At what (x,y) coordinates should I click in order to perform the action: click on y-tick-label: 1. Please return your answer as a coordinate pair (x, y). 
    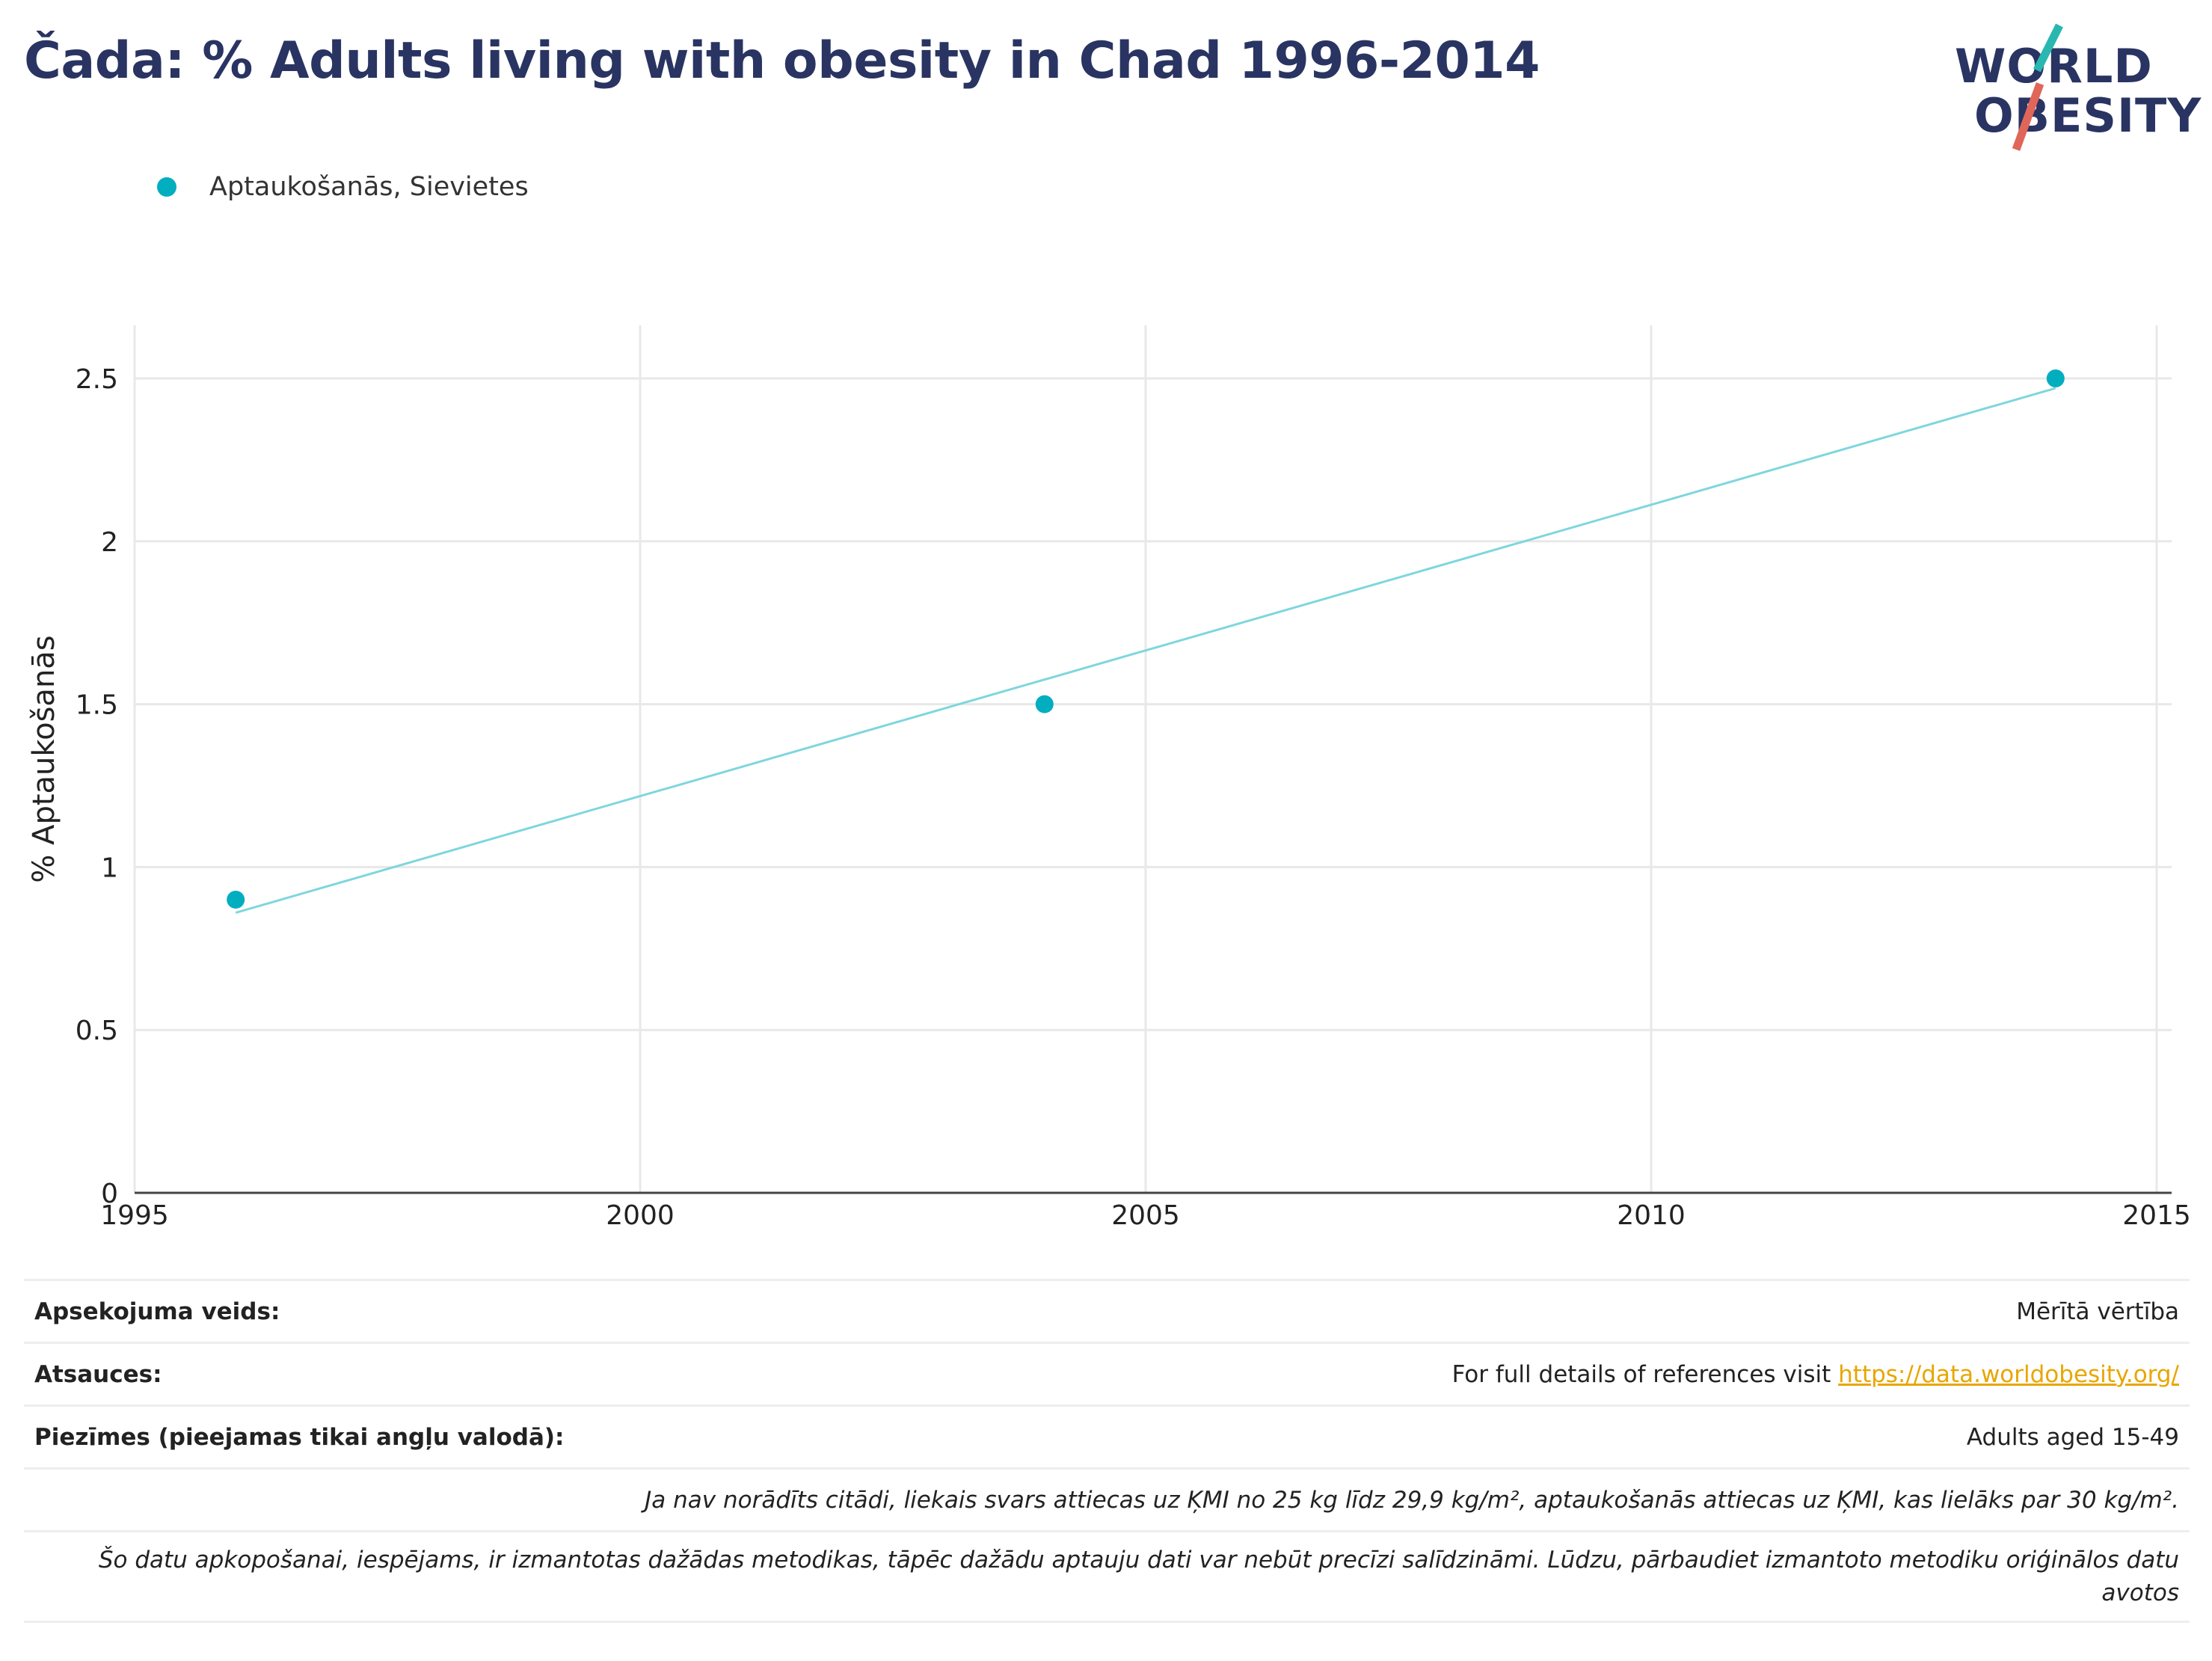
    Looking at the image, I should click on (109, 868).